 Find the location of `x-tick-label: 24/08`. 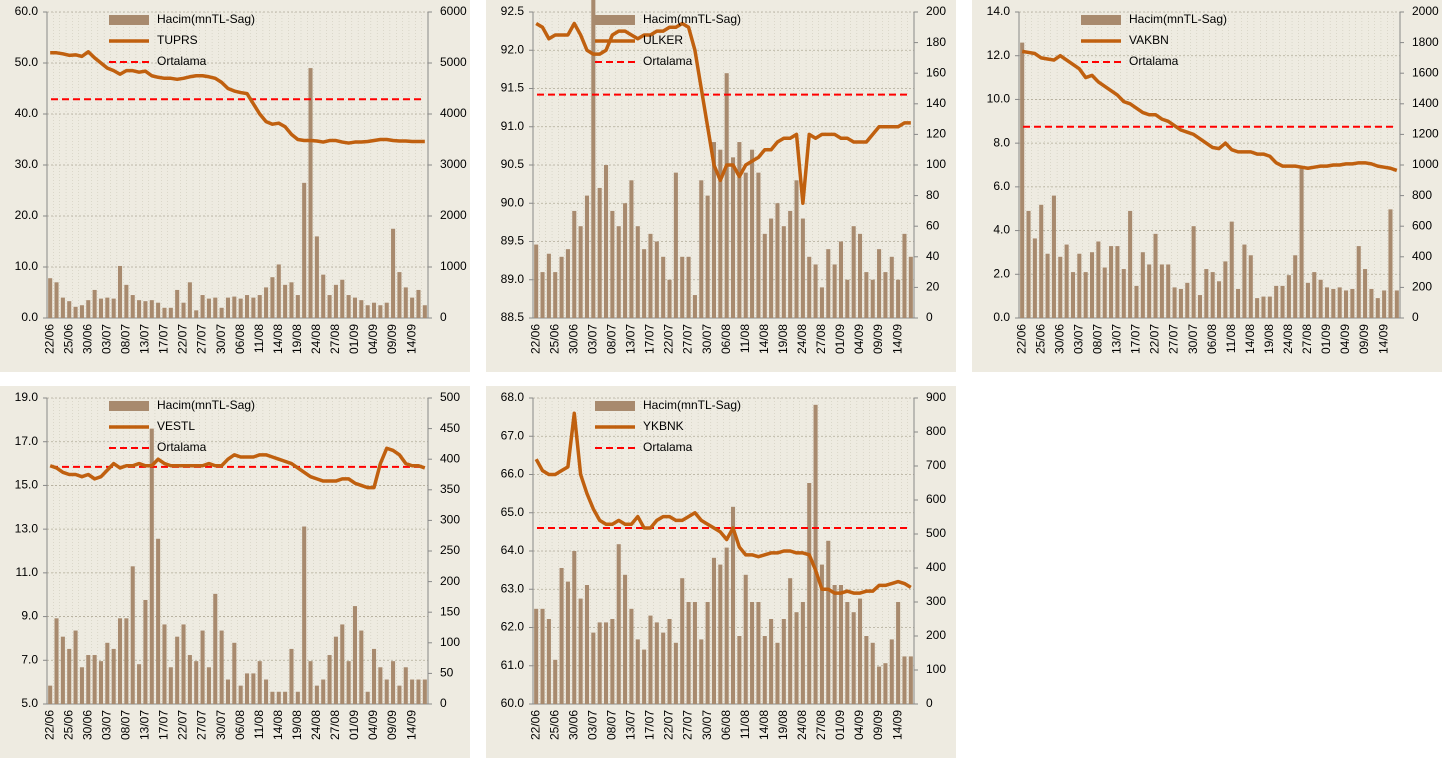

x-tick-label: 24/08 is located at coordinates (1288, 339).